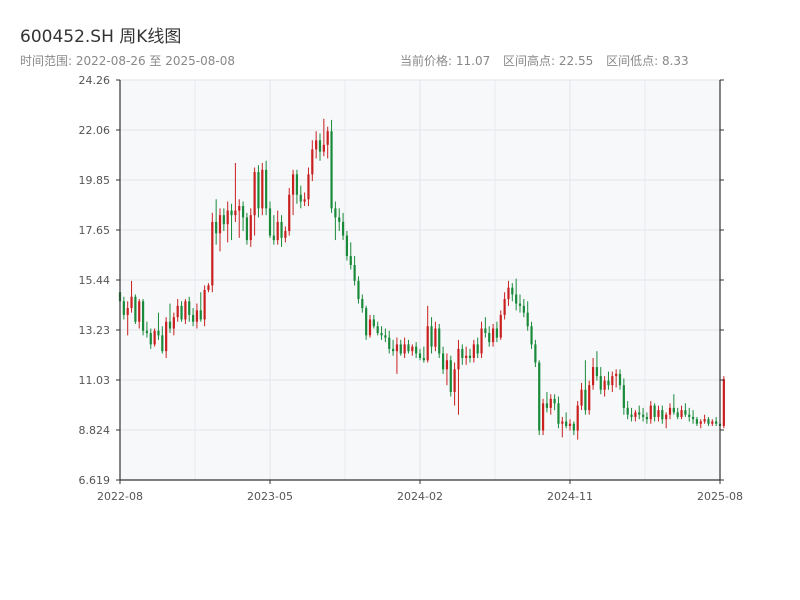  Describe the element at coordinates (127, 61) in the screenshot. I see `time-range: 时间范围: 2022-08-26 至 2025-08-08` at that location.